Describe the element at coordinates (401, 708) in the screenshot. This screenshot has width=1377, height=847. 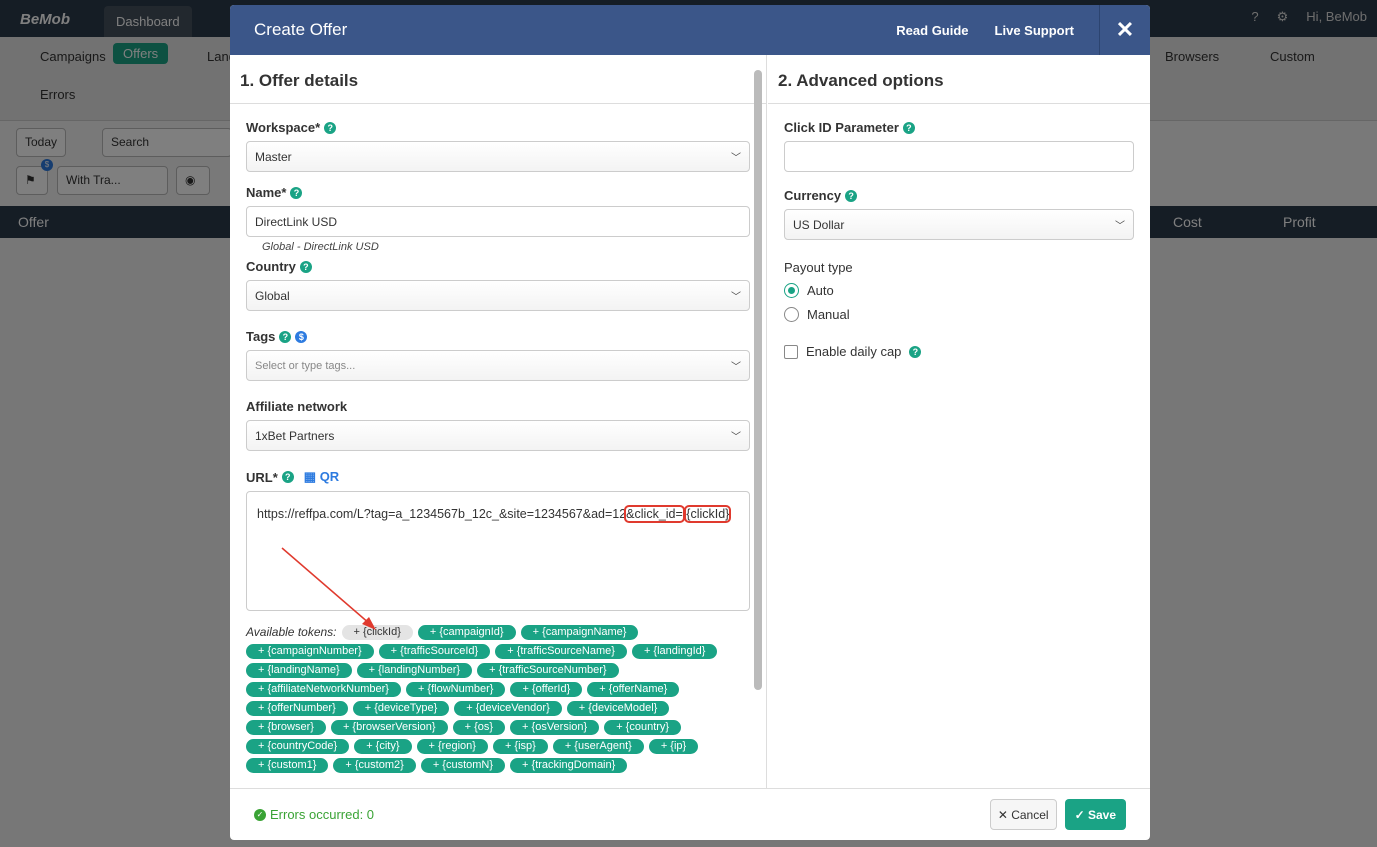
I see `token-button: + {deviceType}` at that location.